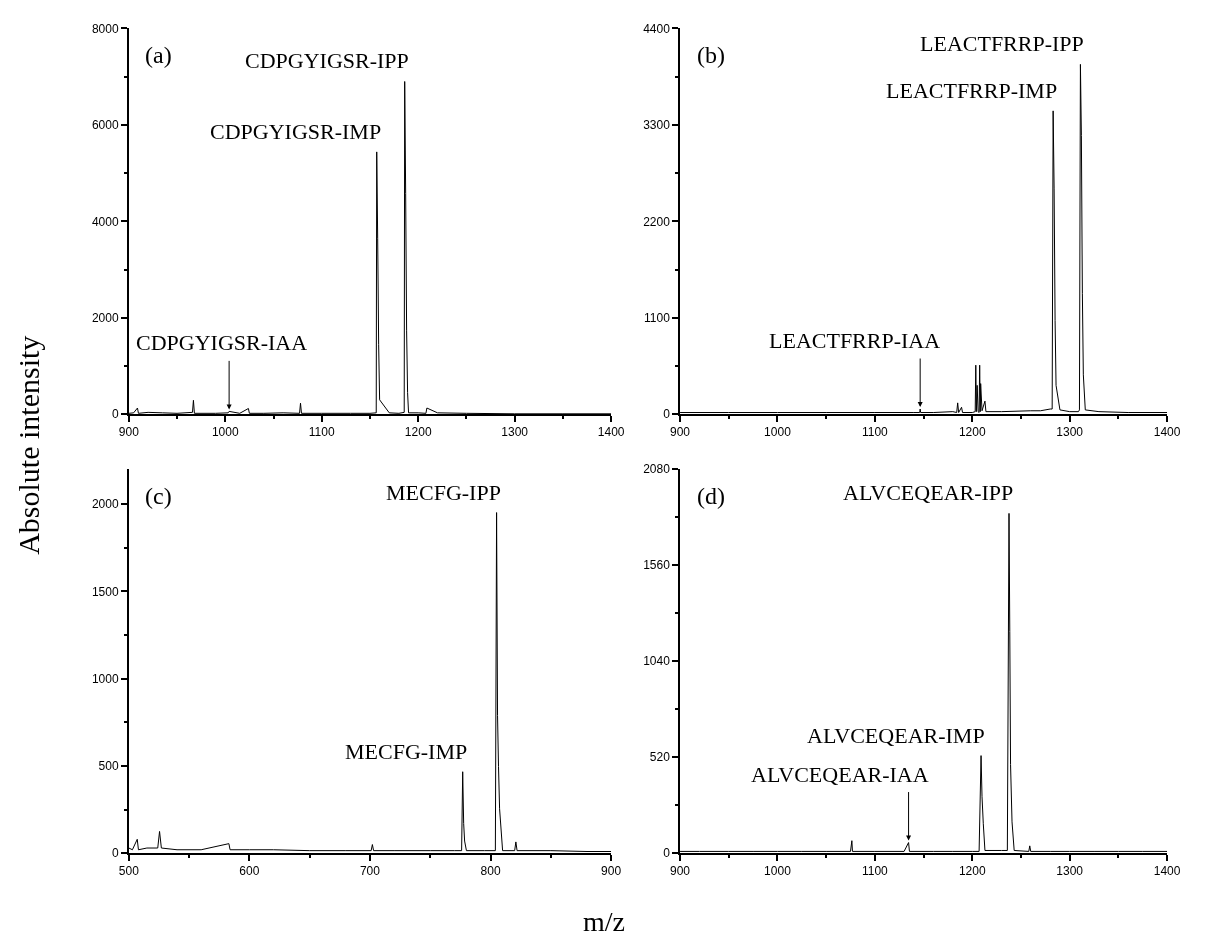  Describe the element at coordinates (657, 125) in the screenshot. I see `y-tick-label: 3300` at that location.